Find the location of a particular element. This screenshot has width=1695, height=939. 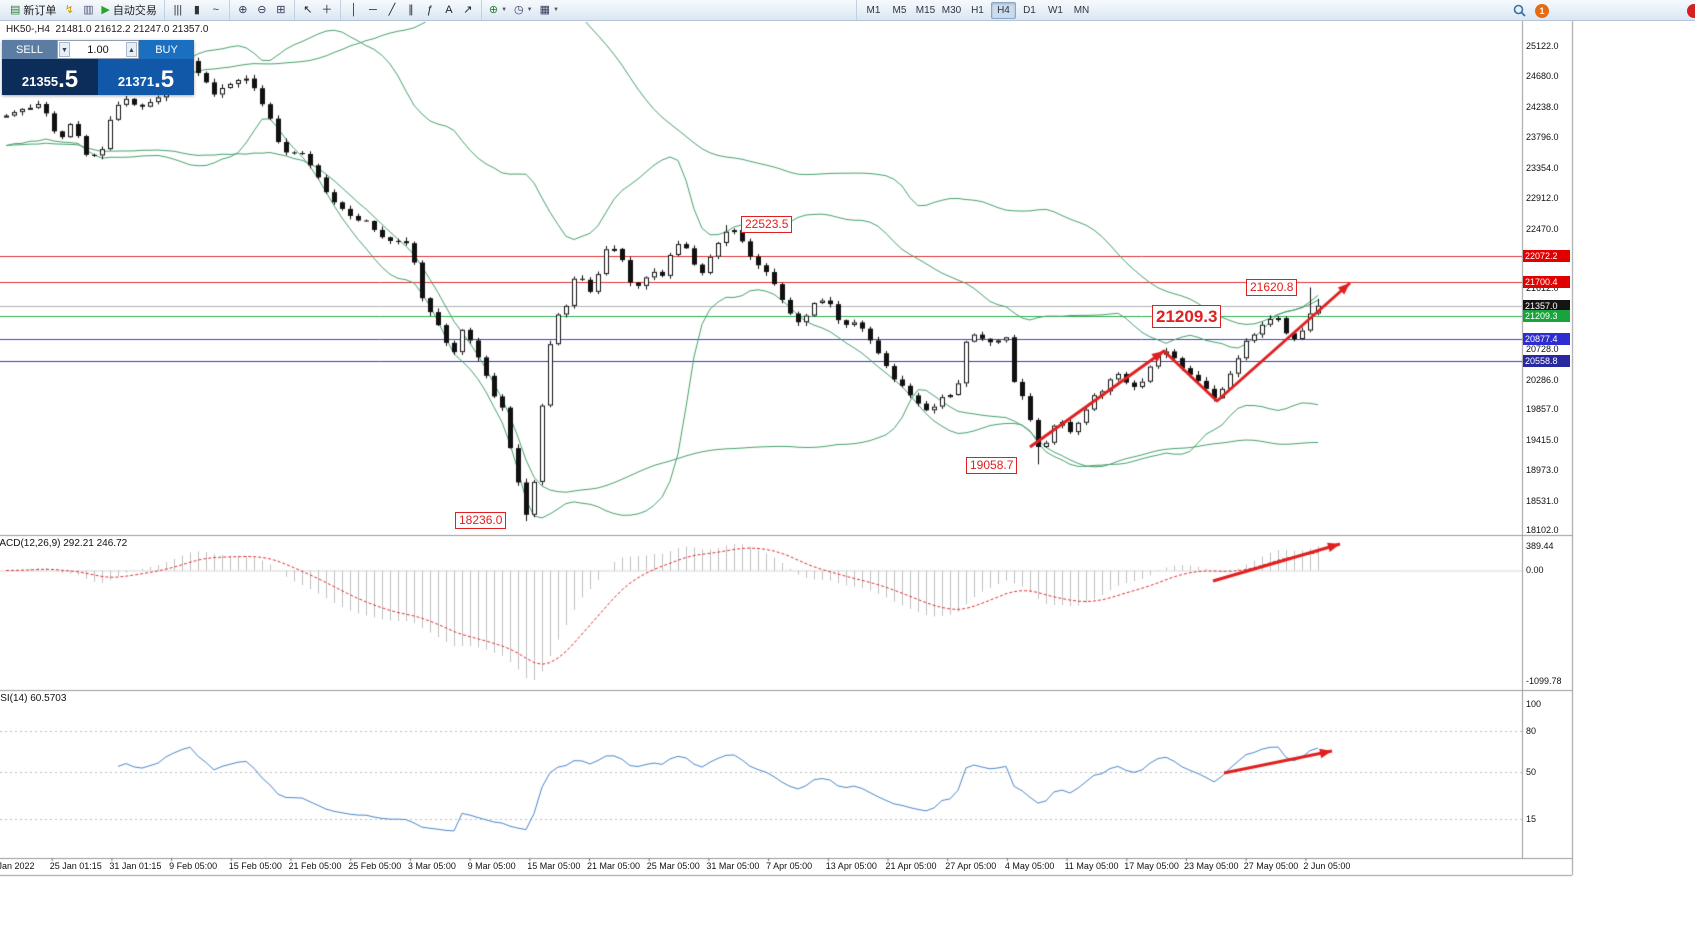

crosshair-icon: ＋ is located at coordinates (327, 9).